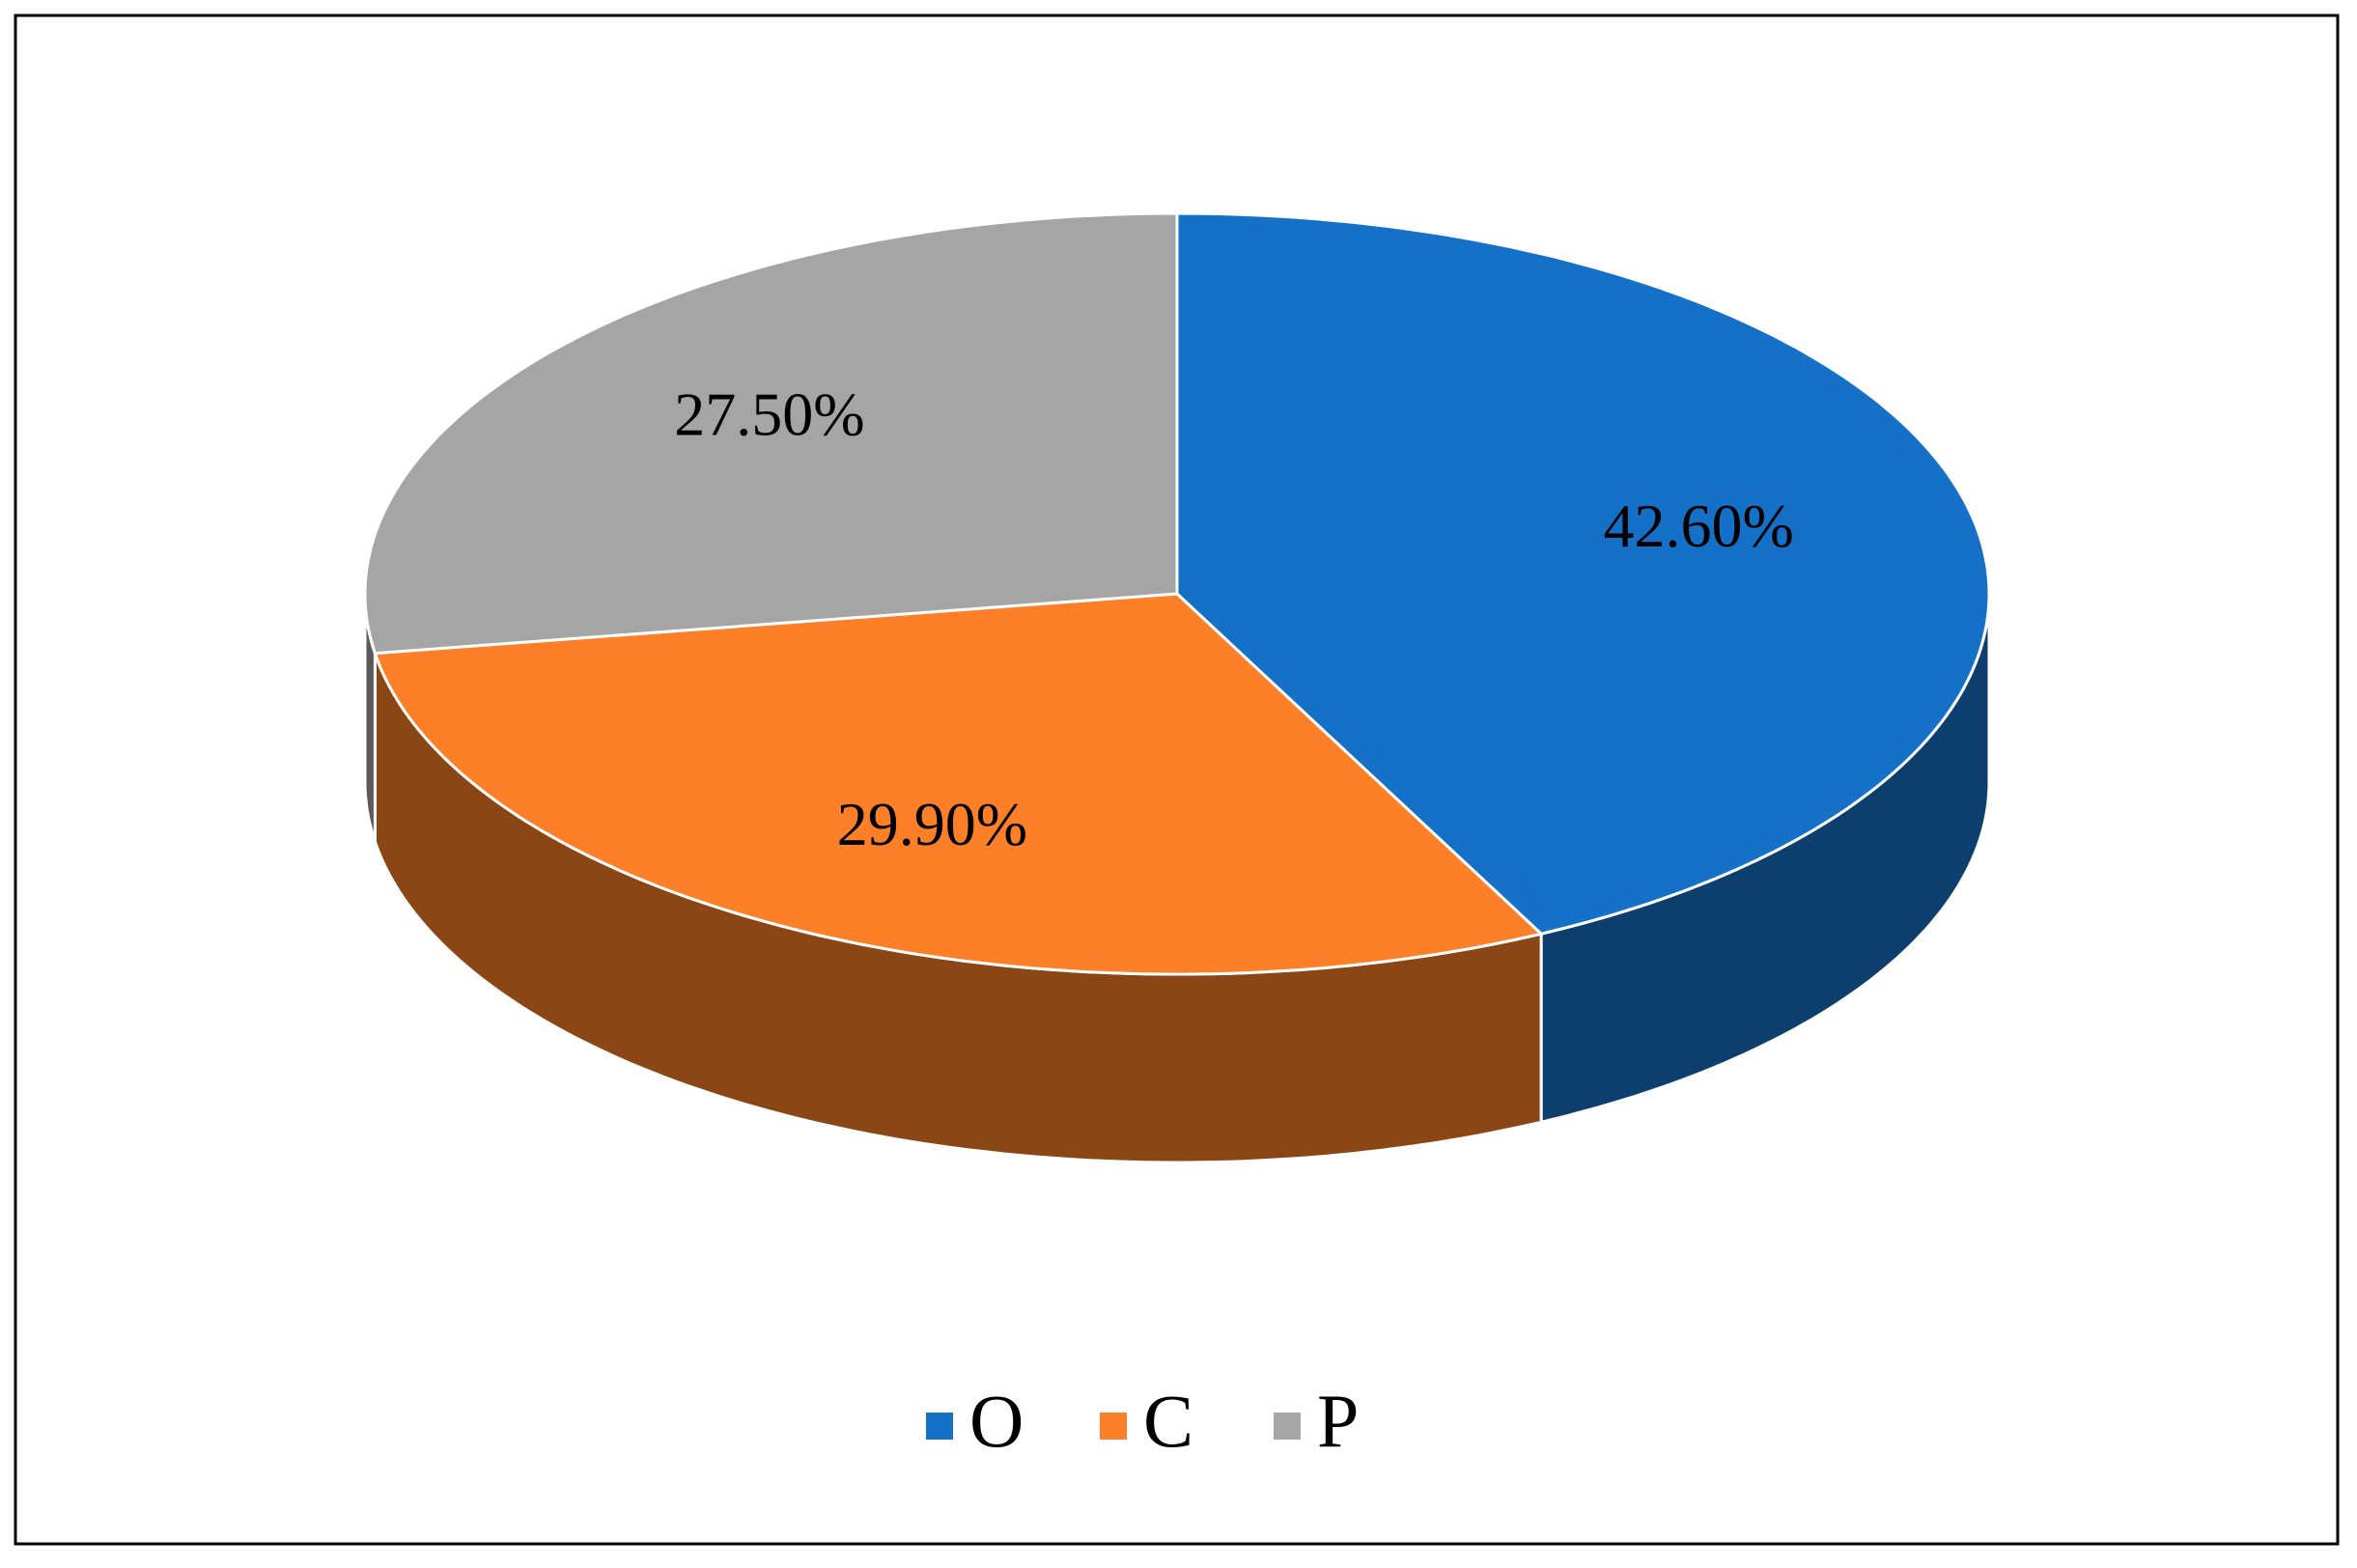 Image resolution: width=2357 pixels, height=1568 pixels. I want to click on legend-label: C, so click(1168, 1421).